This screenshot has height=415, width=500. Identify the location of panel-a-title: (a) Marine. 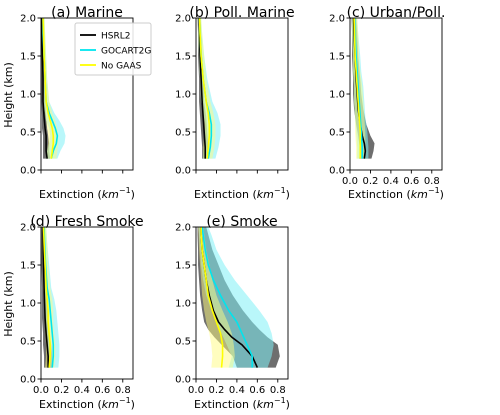
(87, 13).